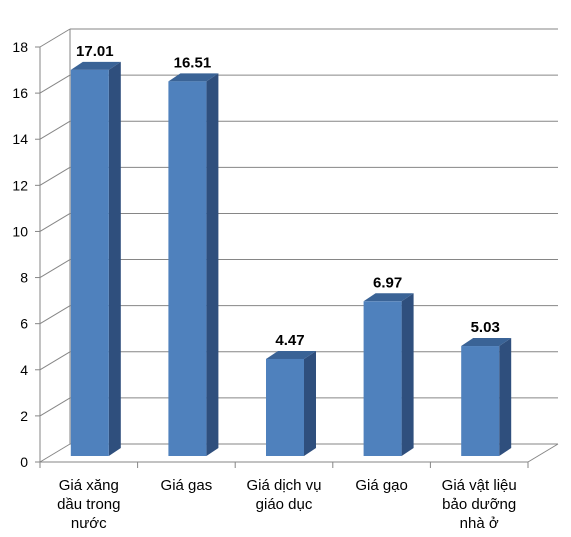 The image size is (571, 537). I want to click on x-tick-label: Giá gas, so click(187, 485).